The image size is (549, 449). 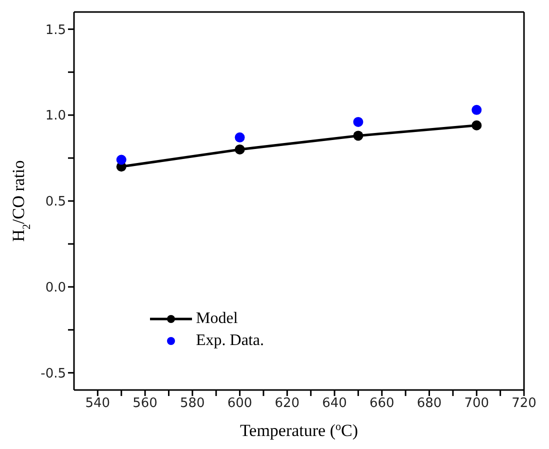 I want to click on x-tick-label: 580, so click(x=192, y=404).